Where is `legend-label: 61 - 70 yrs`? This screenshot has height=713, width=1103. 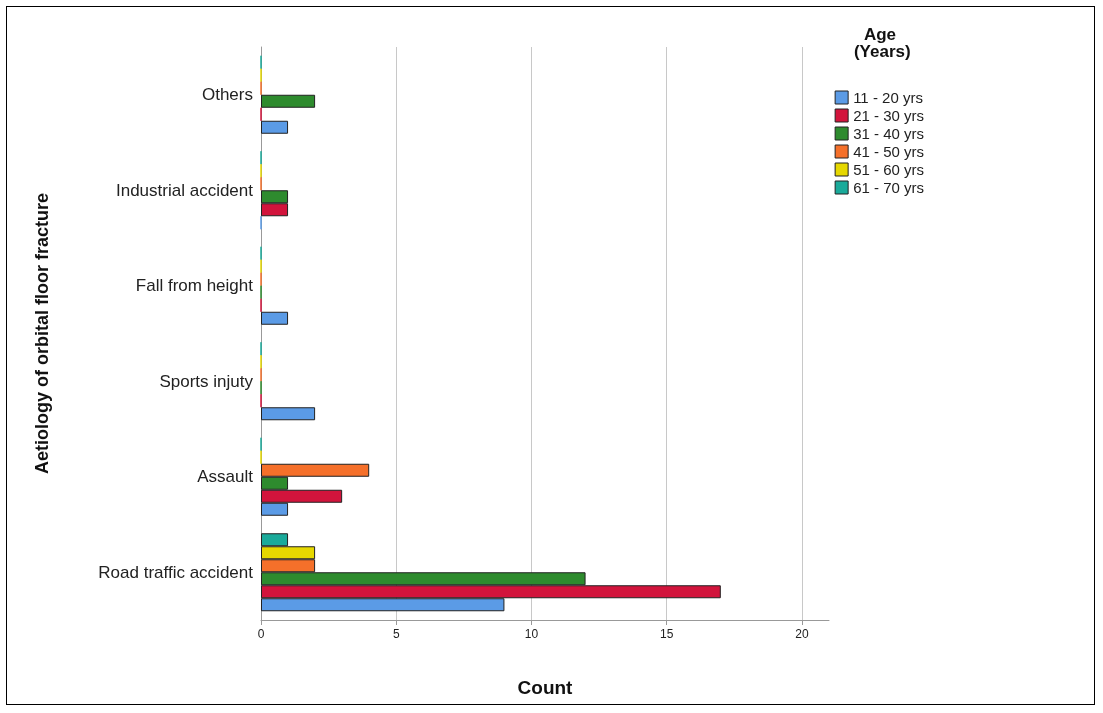
legend-label: 61 - 70 yrs is located at coordinates (889, 187).